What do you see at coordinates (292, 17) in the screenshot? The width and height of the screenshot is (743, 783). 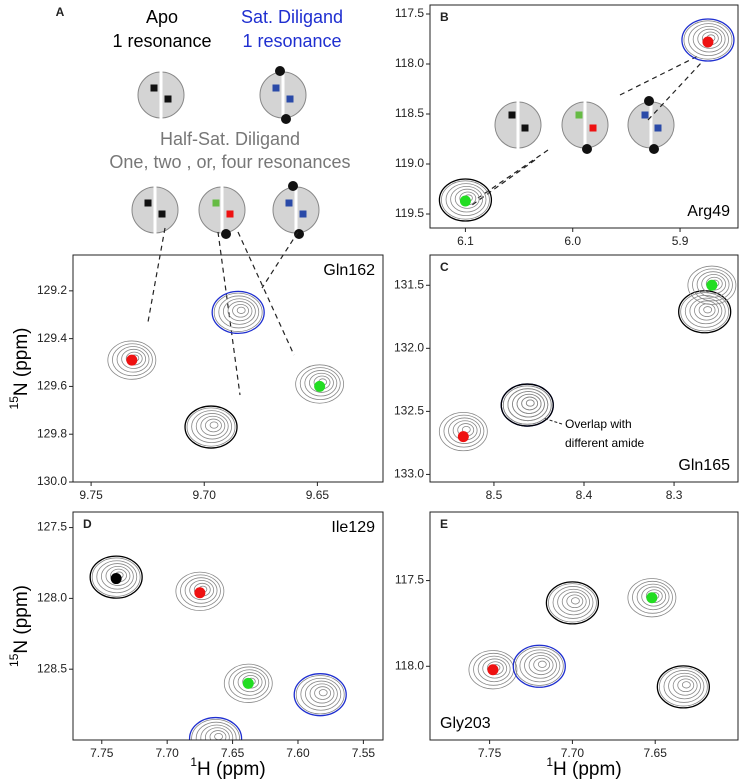 I see `sat-title: Sat. Diligand` at bounding box center [292, 17].